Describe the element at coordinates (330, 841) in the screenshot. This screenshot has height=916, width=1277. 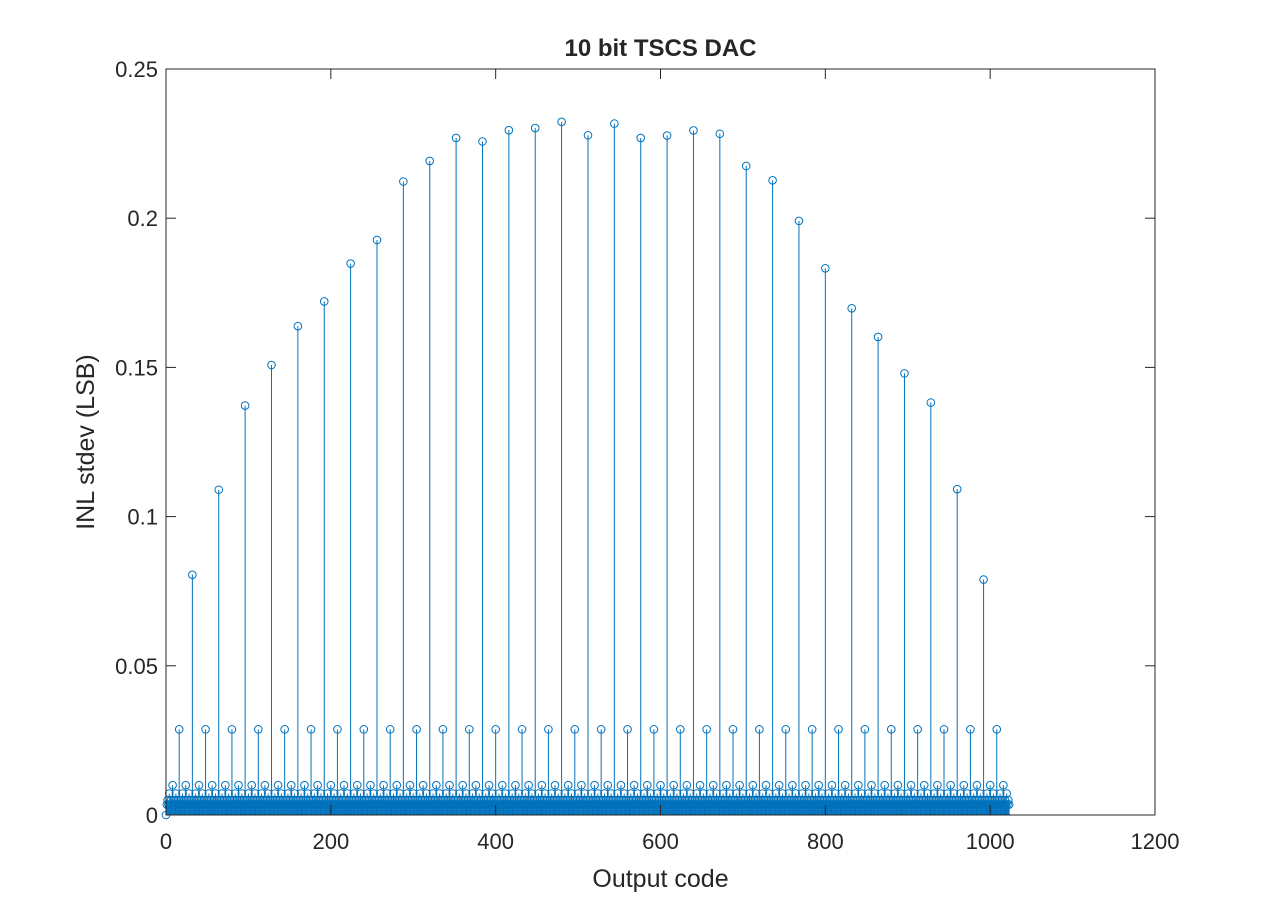
I see `x-tick-label: 200` at that location.